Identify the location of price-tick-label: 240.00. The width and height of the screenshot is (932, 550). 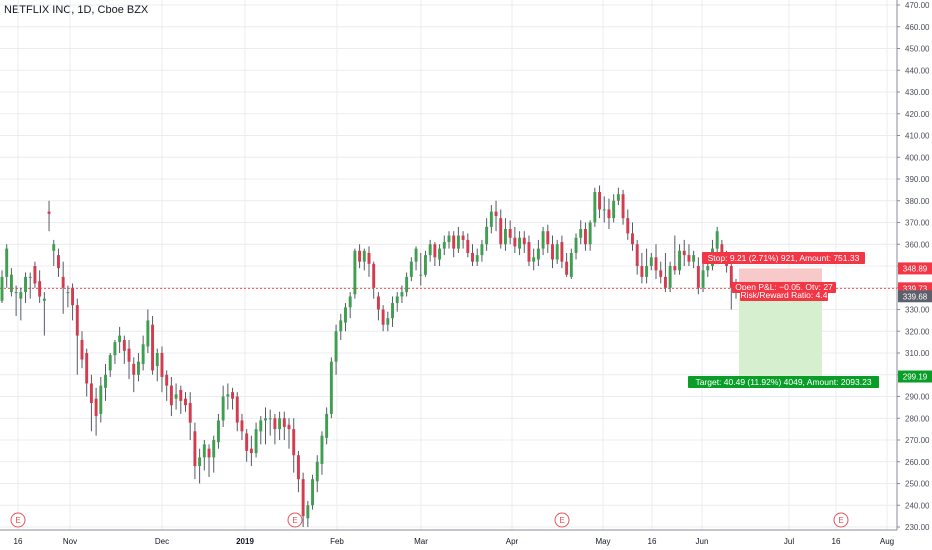
(917, 505).